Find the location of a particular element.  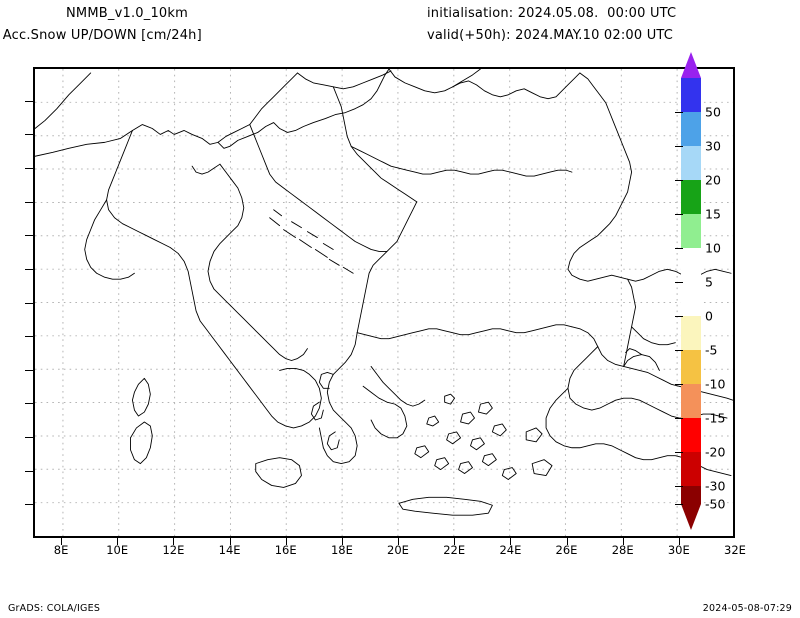

colorbar-band-m20-m15 is located at coordinates (691, 401).